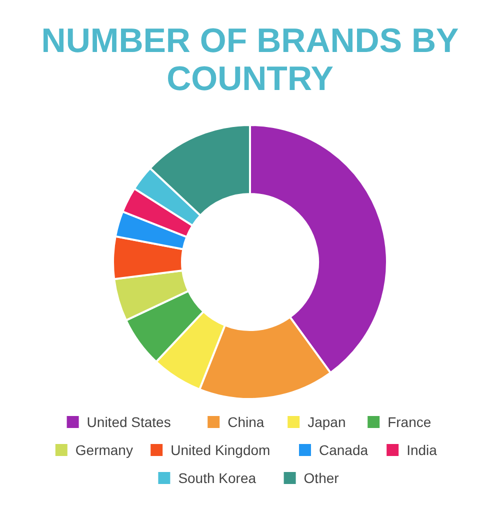 This screenshot has width=500, height=526. Describe the element at coordinates (128, 422) in the screenshot. I see `legend-label: United States` at that location.